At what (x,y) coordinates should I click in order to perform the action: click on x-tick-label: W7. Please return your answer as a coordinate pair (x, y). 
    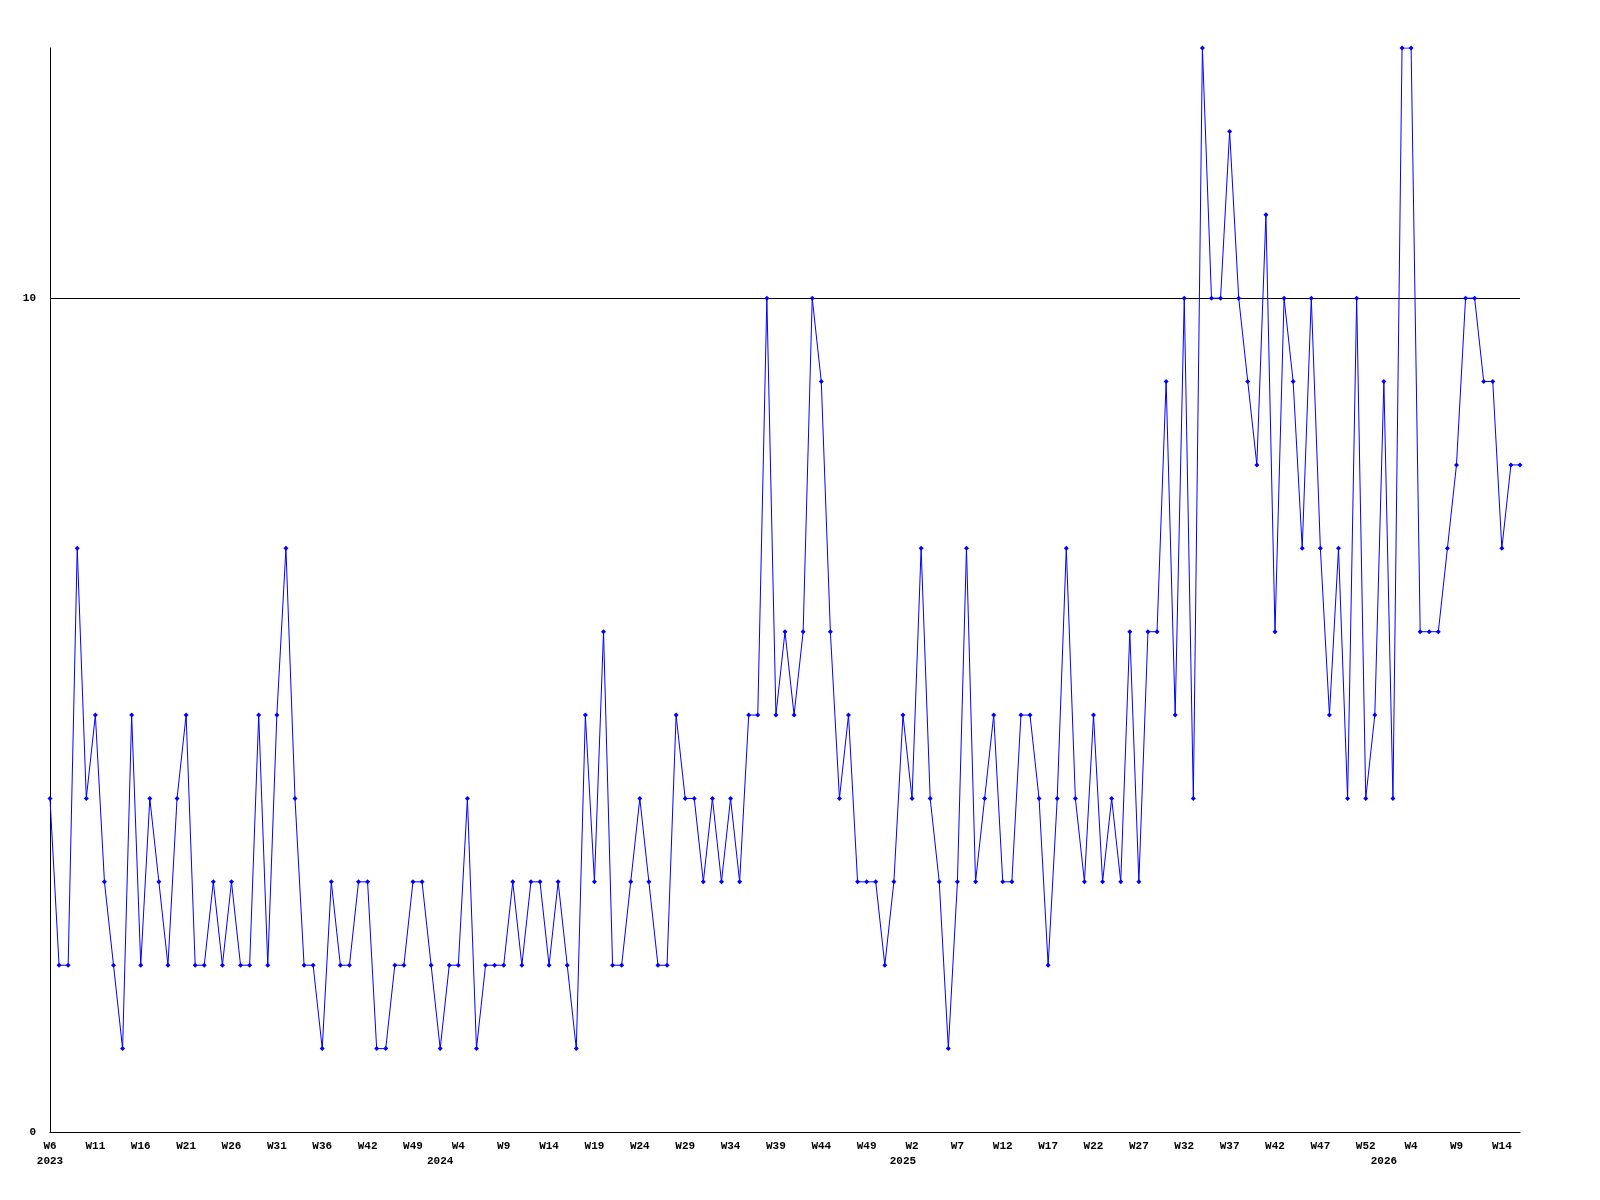
    Looking at the image, I should click on (957, 1145).